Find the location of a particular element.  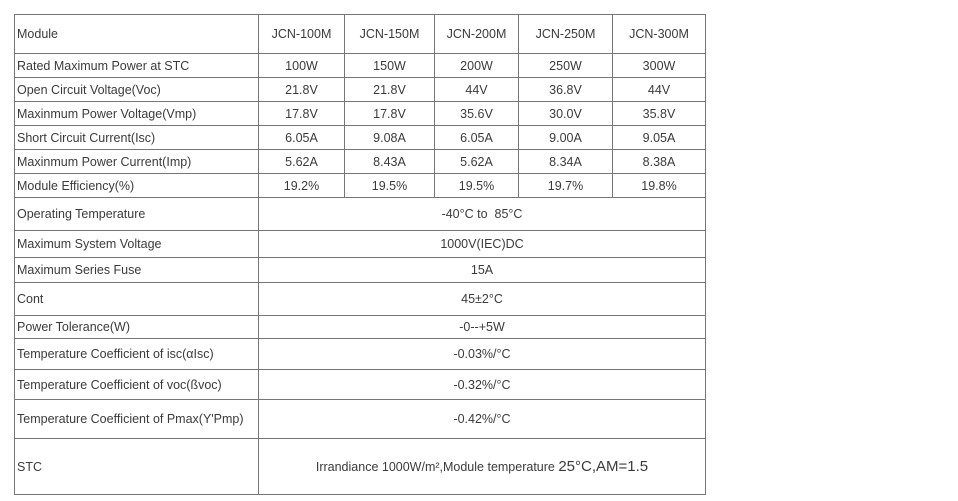

cell-value: 8.43A is located at coordinates (389, 161).